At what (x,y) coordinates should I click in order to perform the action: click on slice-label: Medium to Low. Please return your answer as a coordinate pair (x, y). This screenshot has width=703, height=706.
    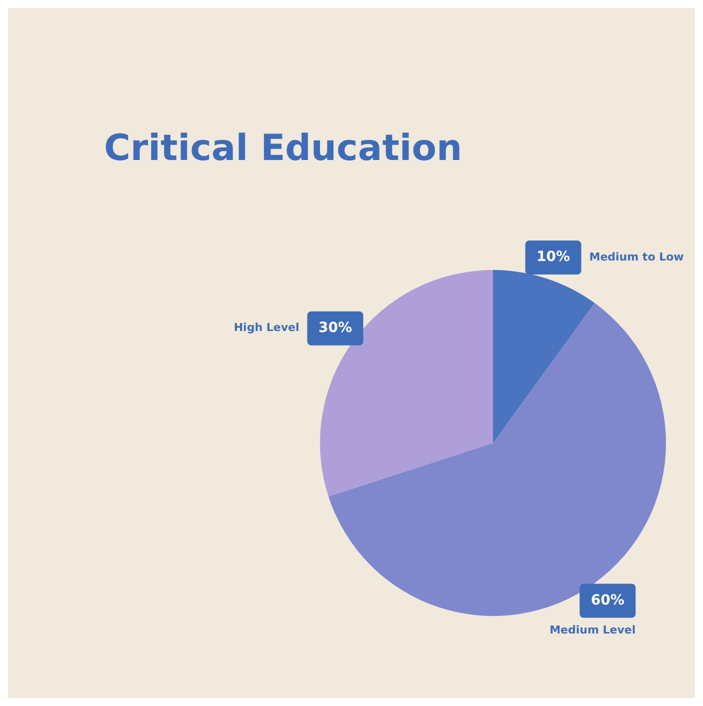
    Looking at the image, I should click on (636, 257).